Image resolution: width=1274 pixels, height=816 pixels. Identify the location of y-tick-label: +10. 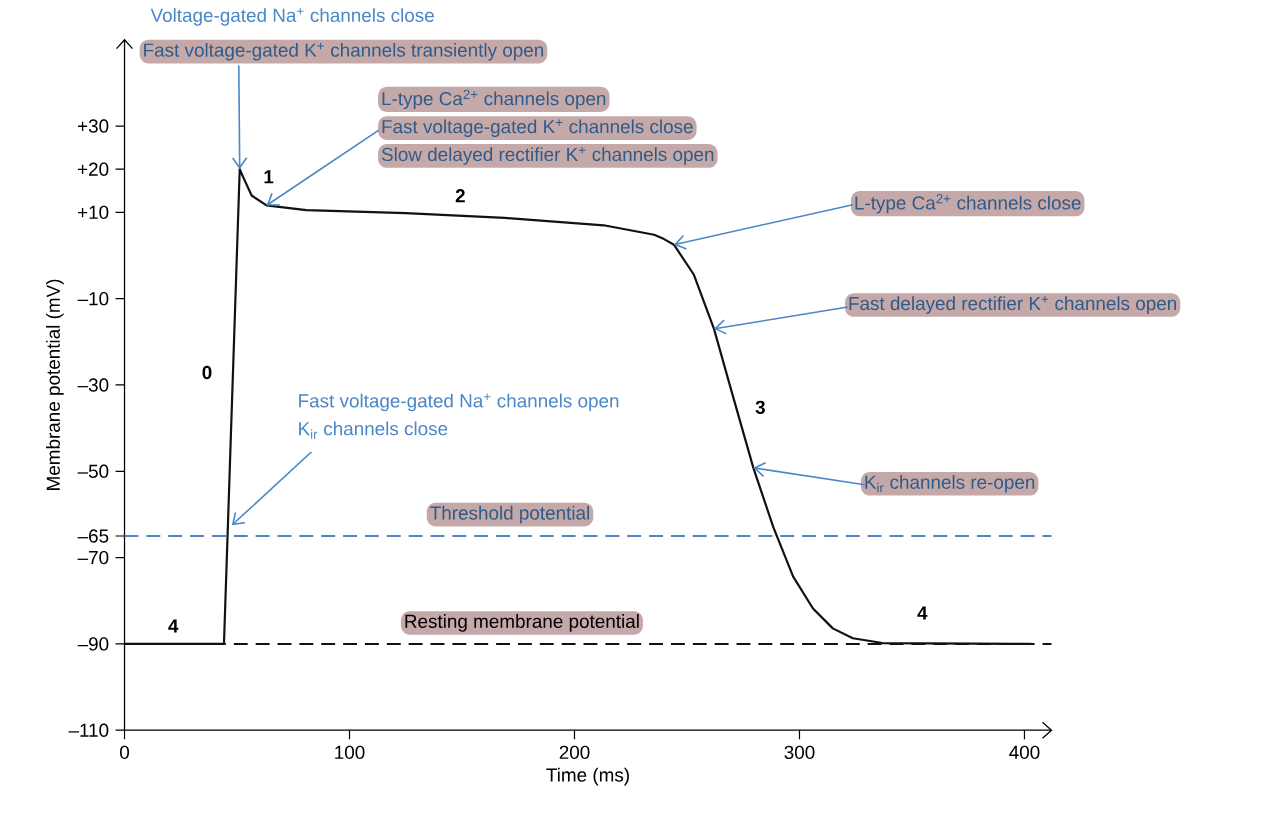
(93, 212).